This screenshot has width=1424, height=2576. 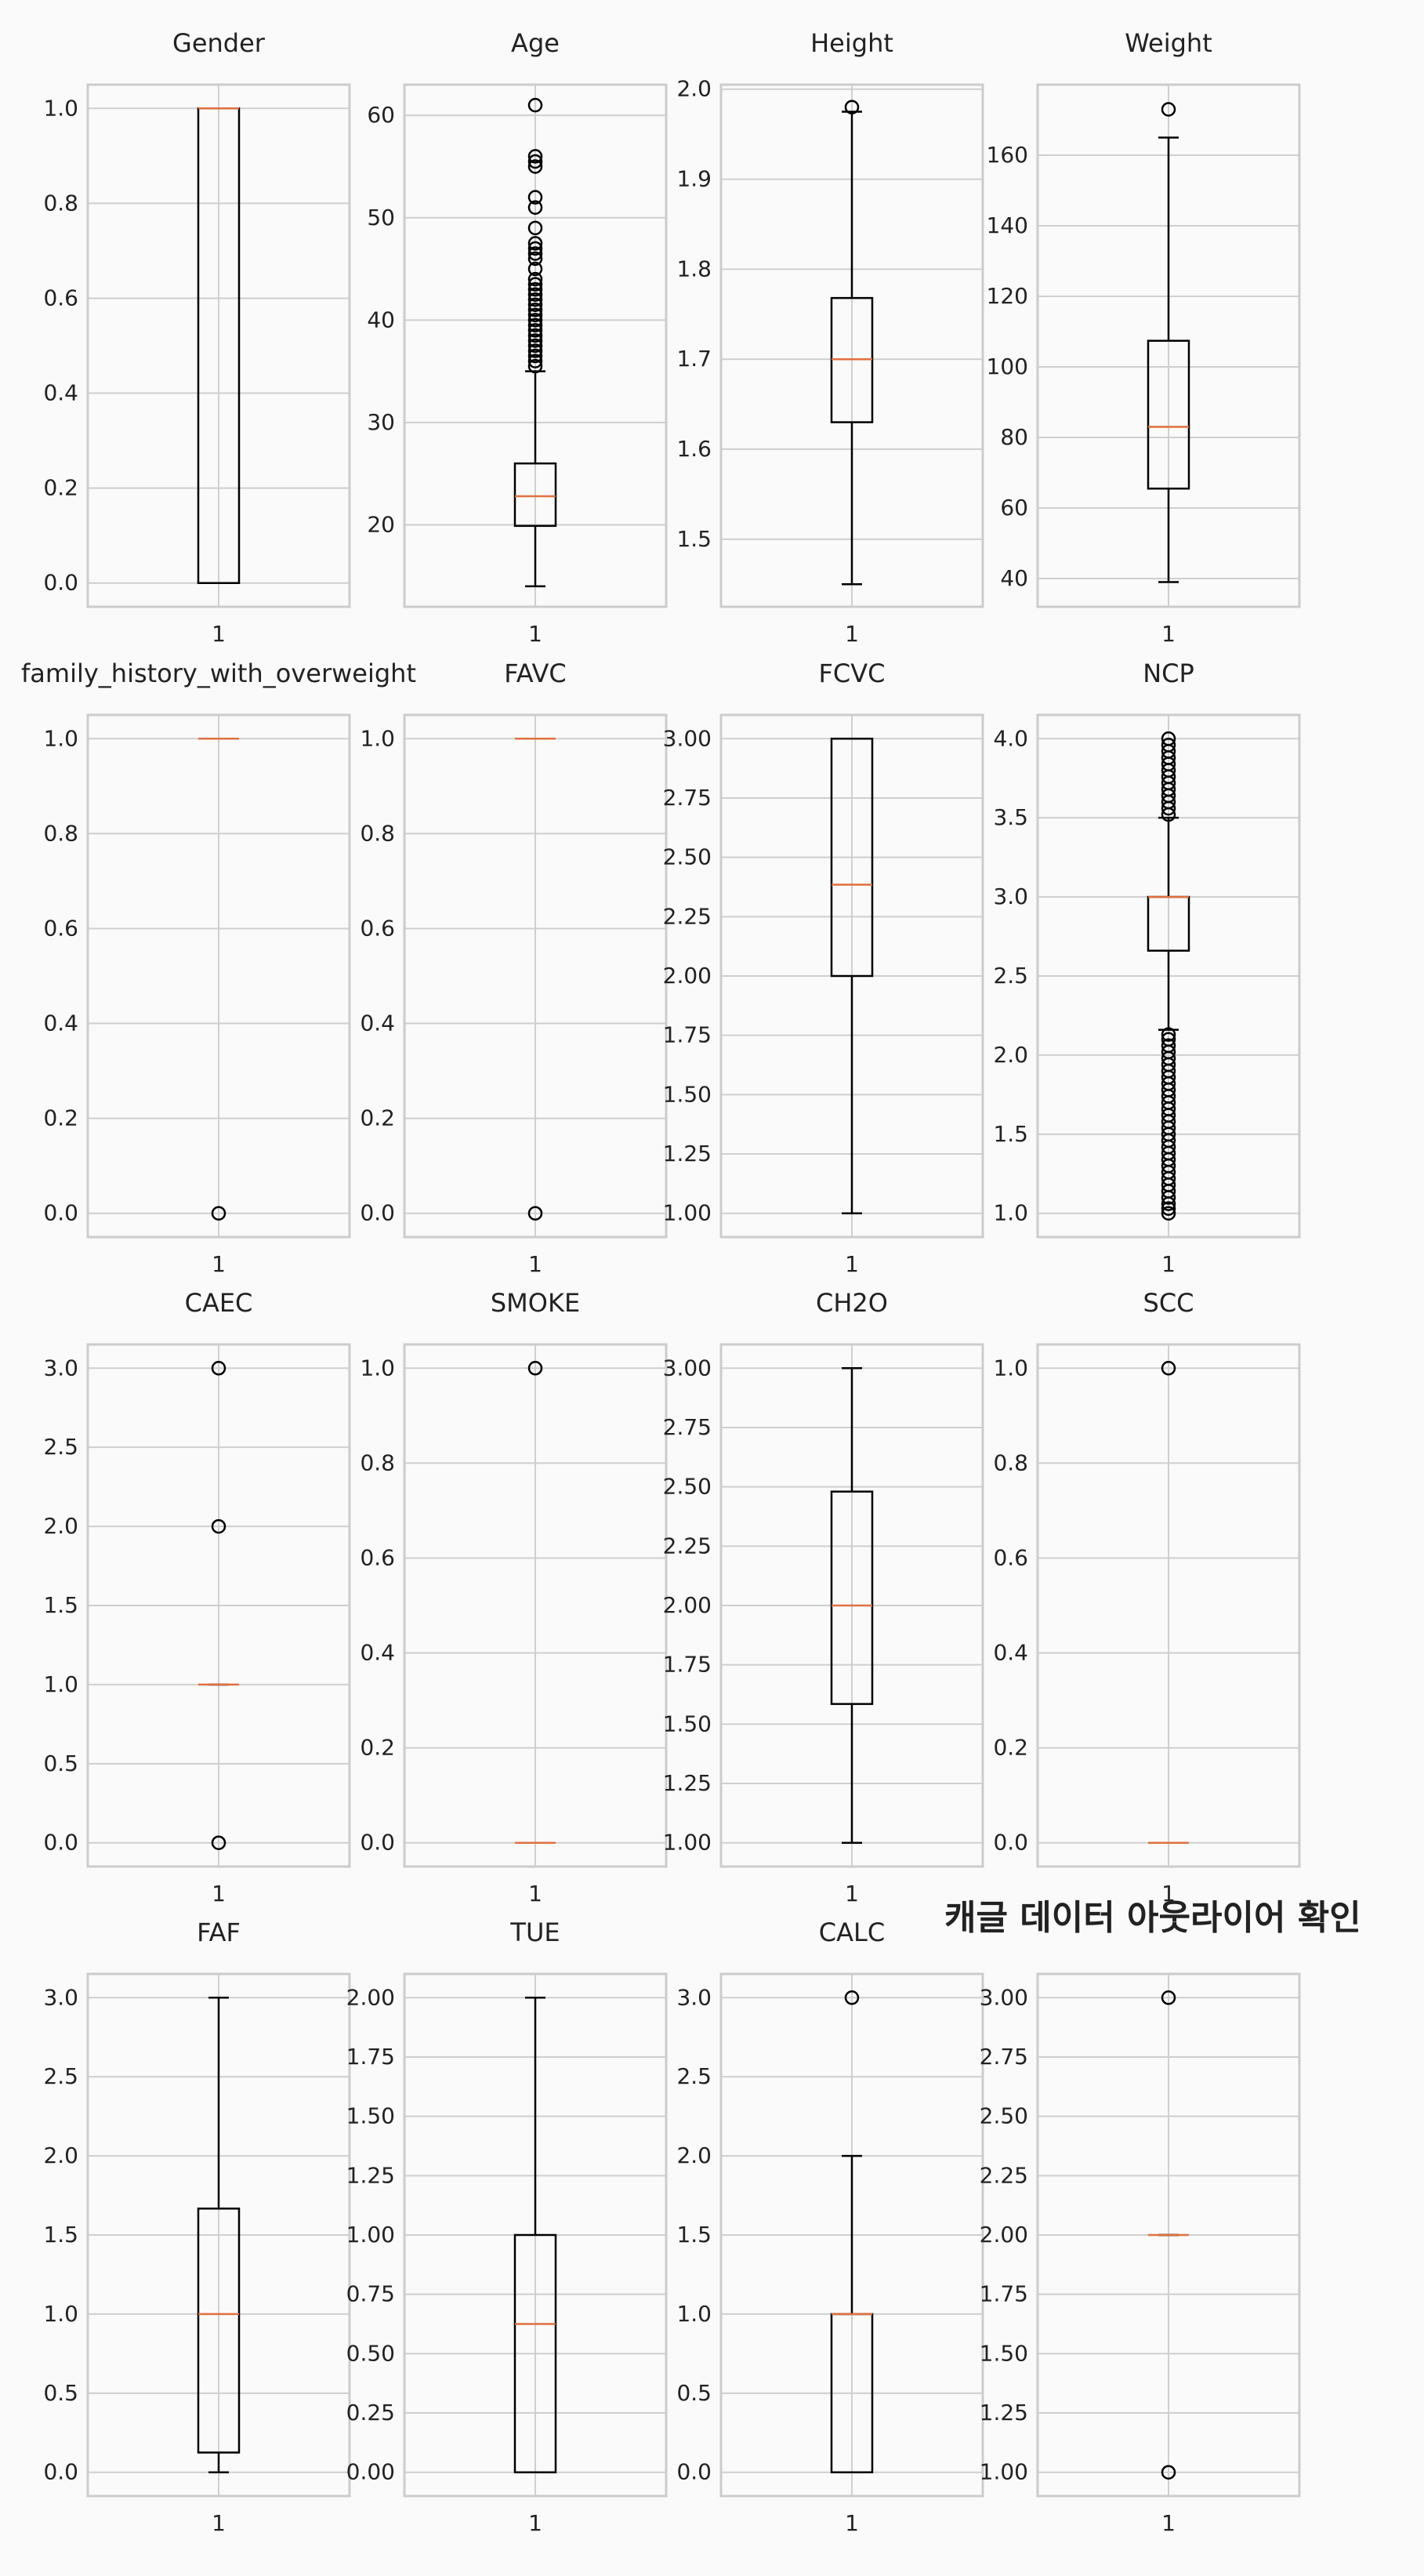 What do you see at coordinates (694, 359) in the screenshot?
I see `y-tick-label: 1.7` at bounding box center [694, 359].